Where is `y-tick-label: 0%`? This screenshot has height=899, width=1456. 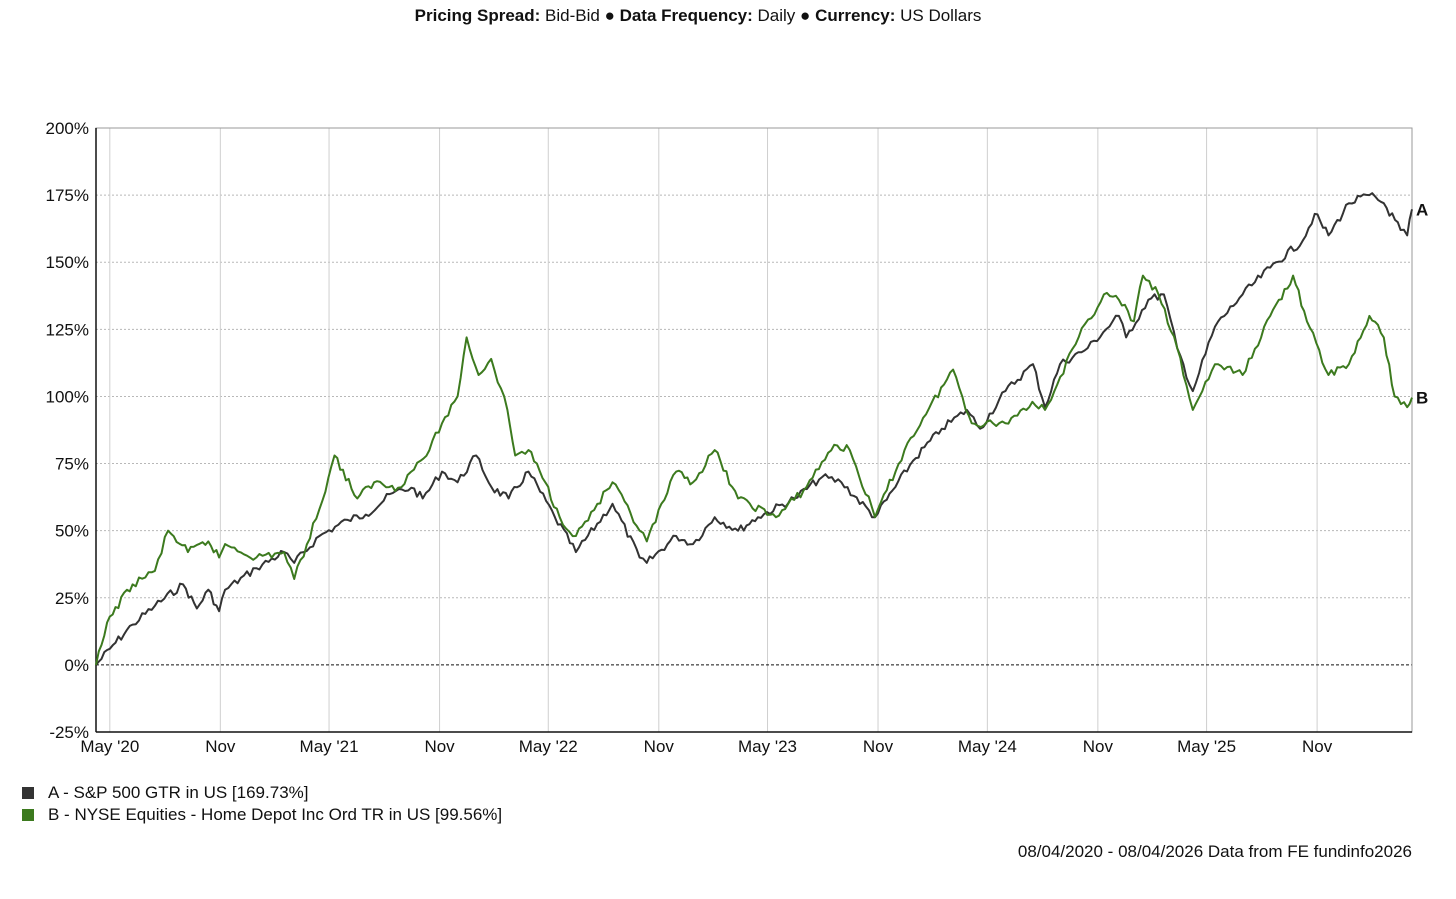
y-tick-label: 0% is located at coordinates (76, 665).